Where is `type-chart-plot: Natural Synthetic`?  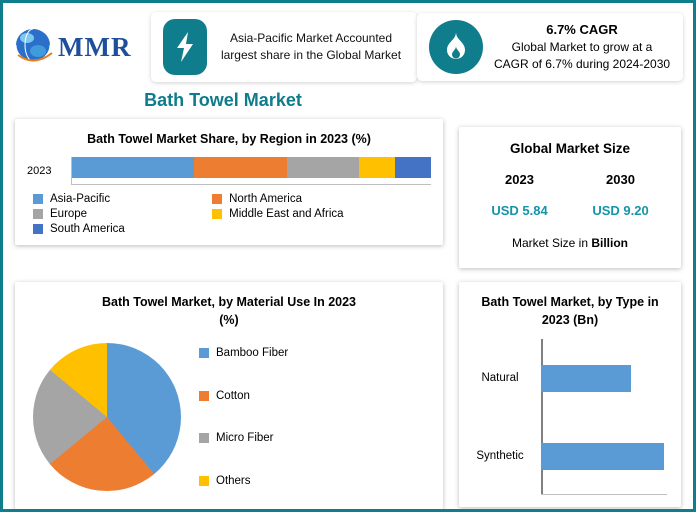 type-chart-plot: Natural Synthetic is located at coordinates (570, 417).